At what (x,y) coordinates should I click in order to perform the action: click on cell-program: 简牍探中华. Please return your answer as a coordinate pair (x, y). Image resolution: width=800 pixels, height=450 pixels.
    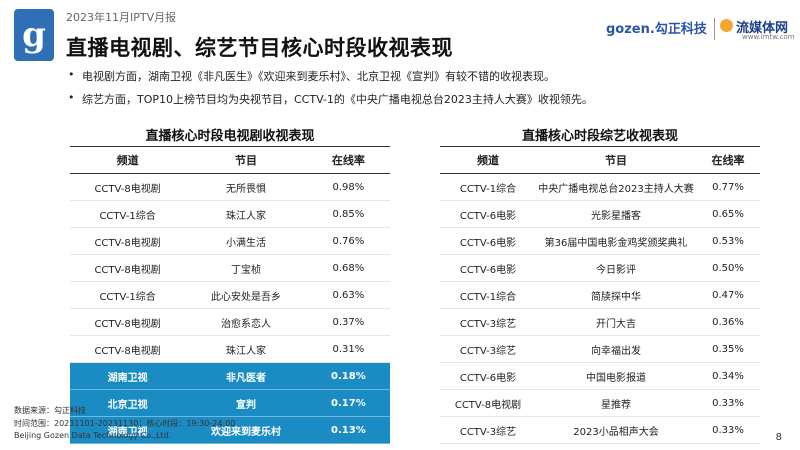
    Looking at the image, I should click on (616, 295).